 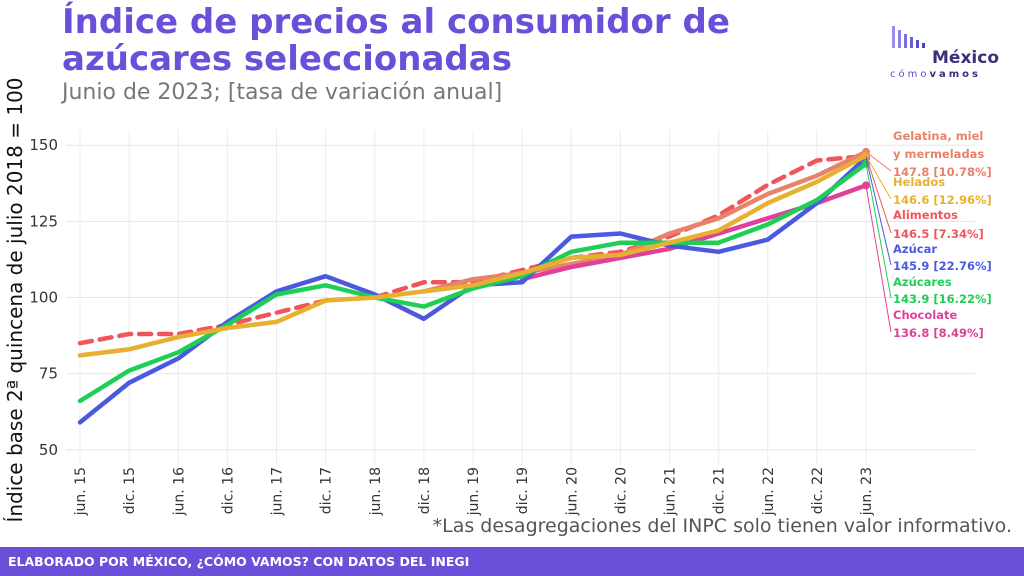 What do you see at coordinates (43, 221) in the screenshot?
I see `y-tick-label: 125` at bounding box center [43, 221].